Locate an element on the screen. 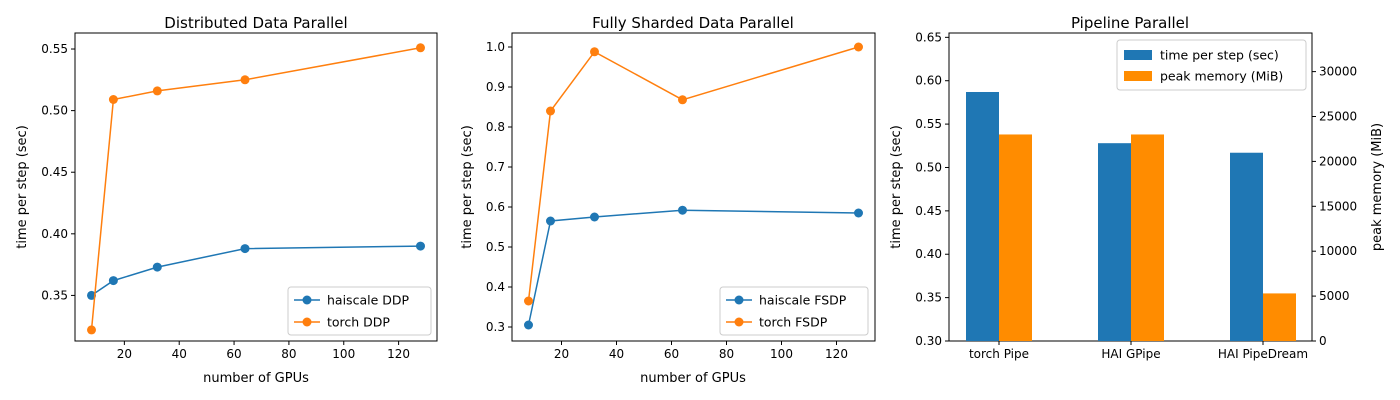  y-tick-label-right: 30000 is located at coordinates (1338, 72).